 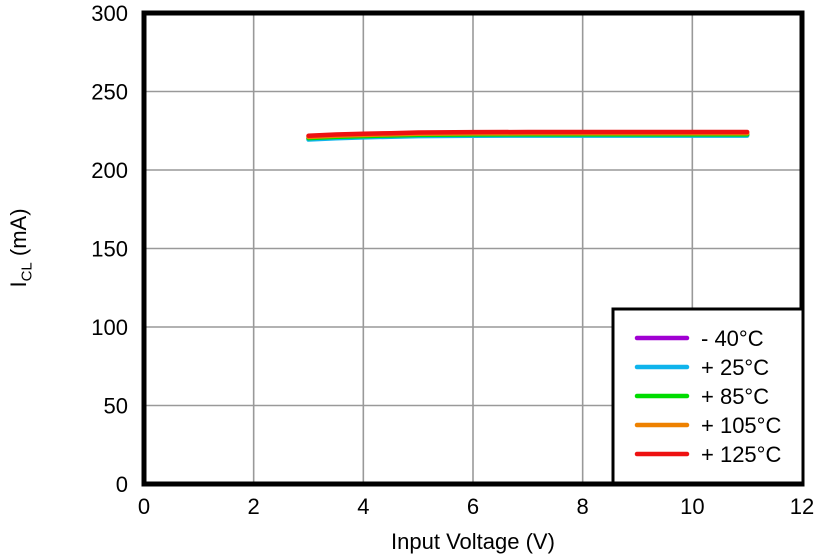 What do you see at coordinates (735, 367) in the screenshot?
I see `legend-label: + 25°C` at bounding box center [735, 367].